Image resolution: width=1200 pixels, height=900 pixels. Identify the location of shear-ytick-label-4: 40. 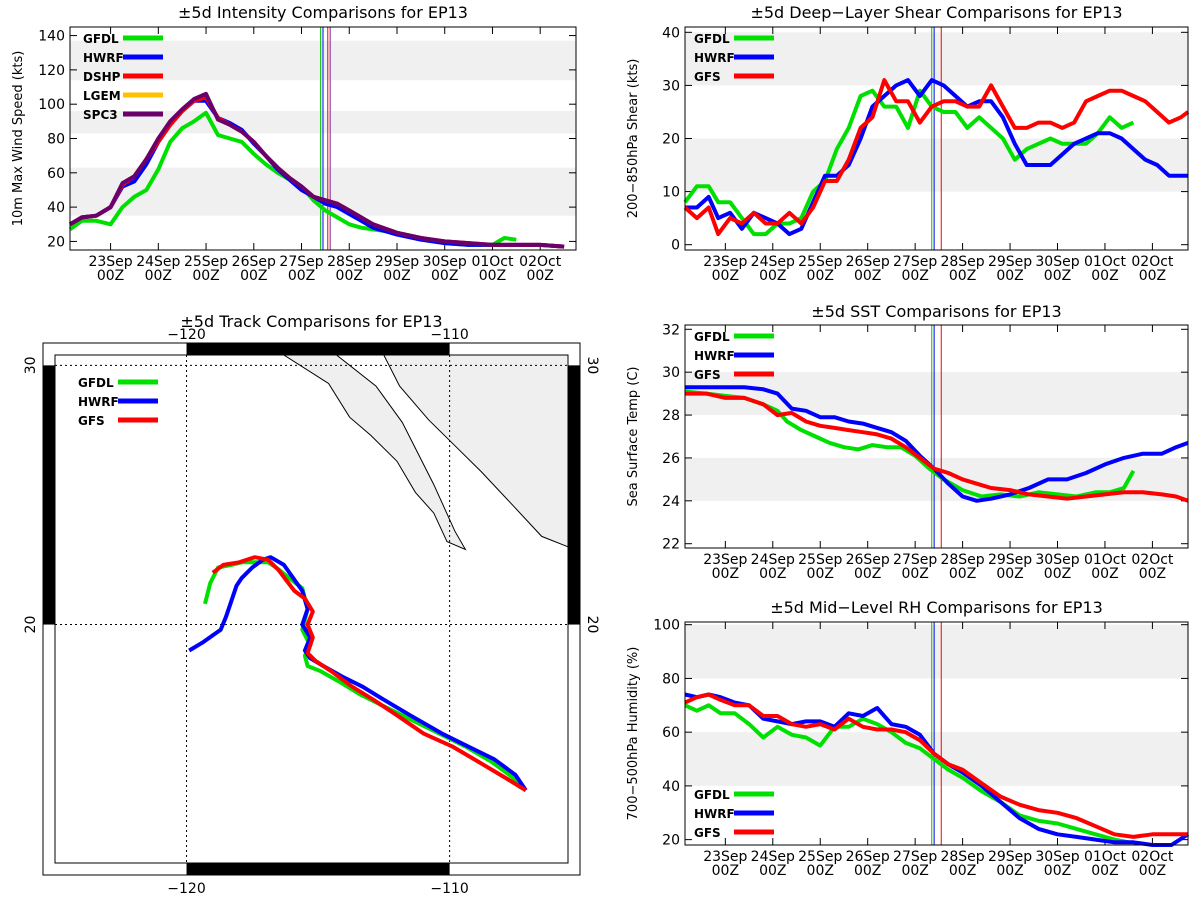
(671, 33).